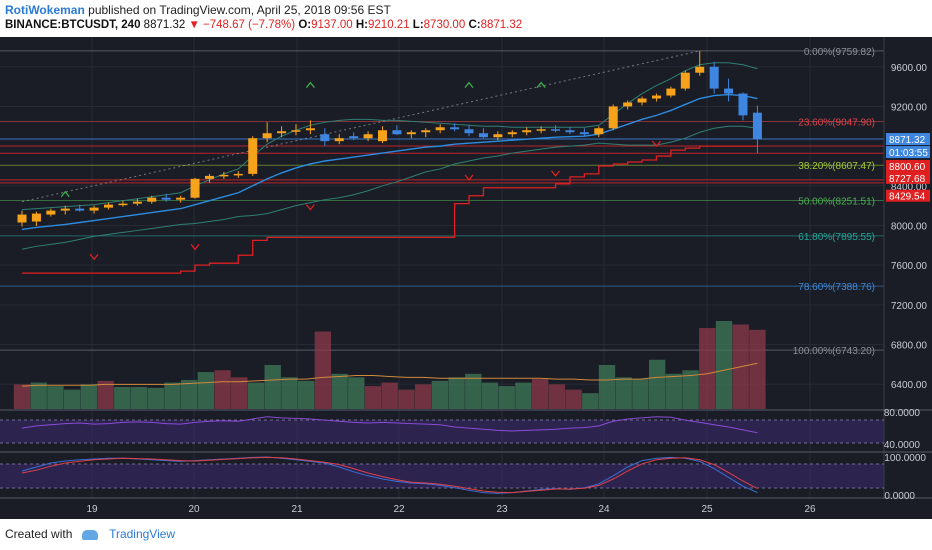 The width and height of the screenshot is (932, 550). Describe the element at coordinates (836, 123) in the screenshot. I see `fib-level-label: 23.60%(9047.90)` at that location.